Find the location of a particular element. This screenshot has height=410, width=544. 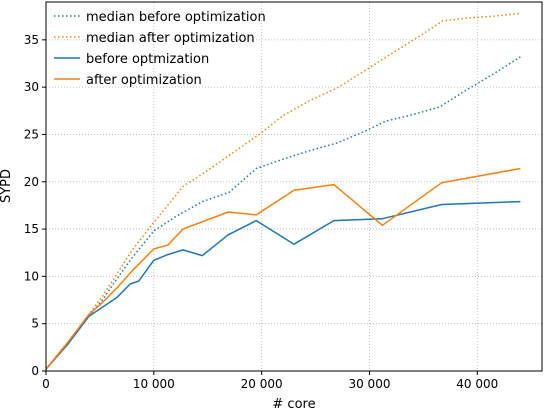

legend-label-3: before optmization is located at coordinates (147, 59).